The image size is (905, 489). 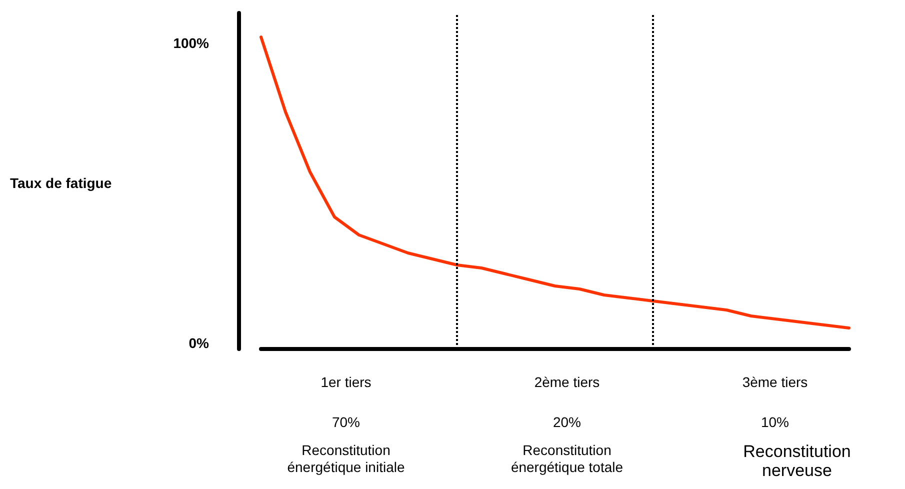 I want to click on text: Reconstitution énergétique totale, so click(x=567, y=459).